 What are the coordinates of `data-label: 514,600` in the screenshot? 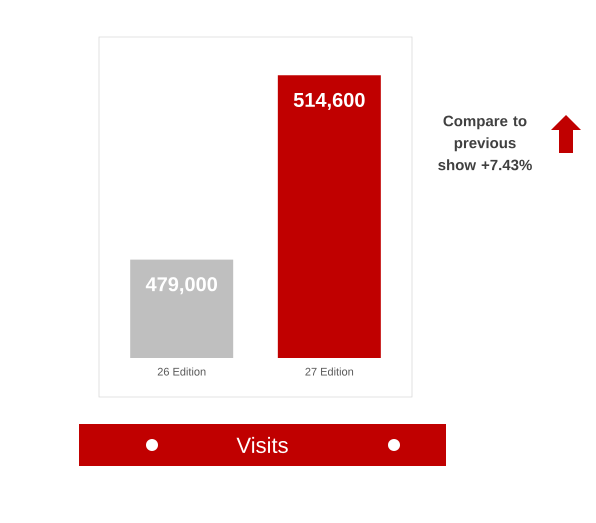 It's located at (329, 101).